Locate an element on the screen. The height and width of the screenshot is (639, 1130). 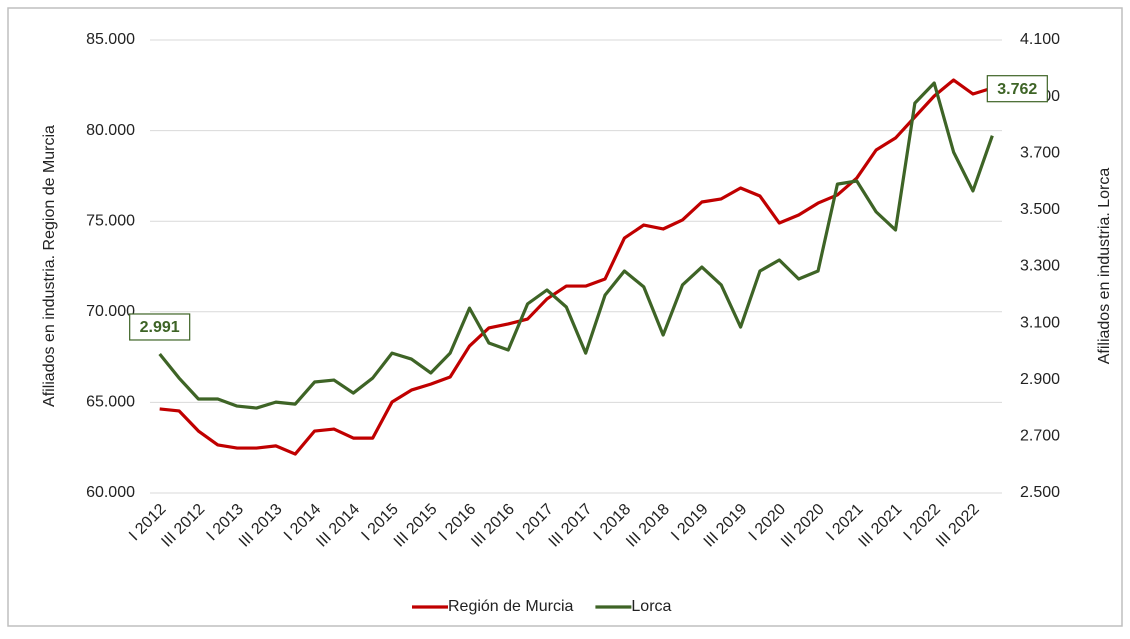
value-label: 3.762 is located at coordinates (1017, 89).